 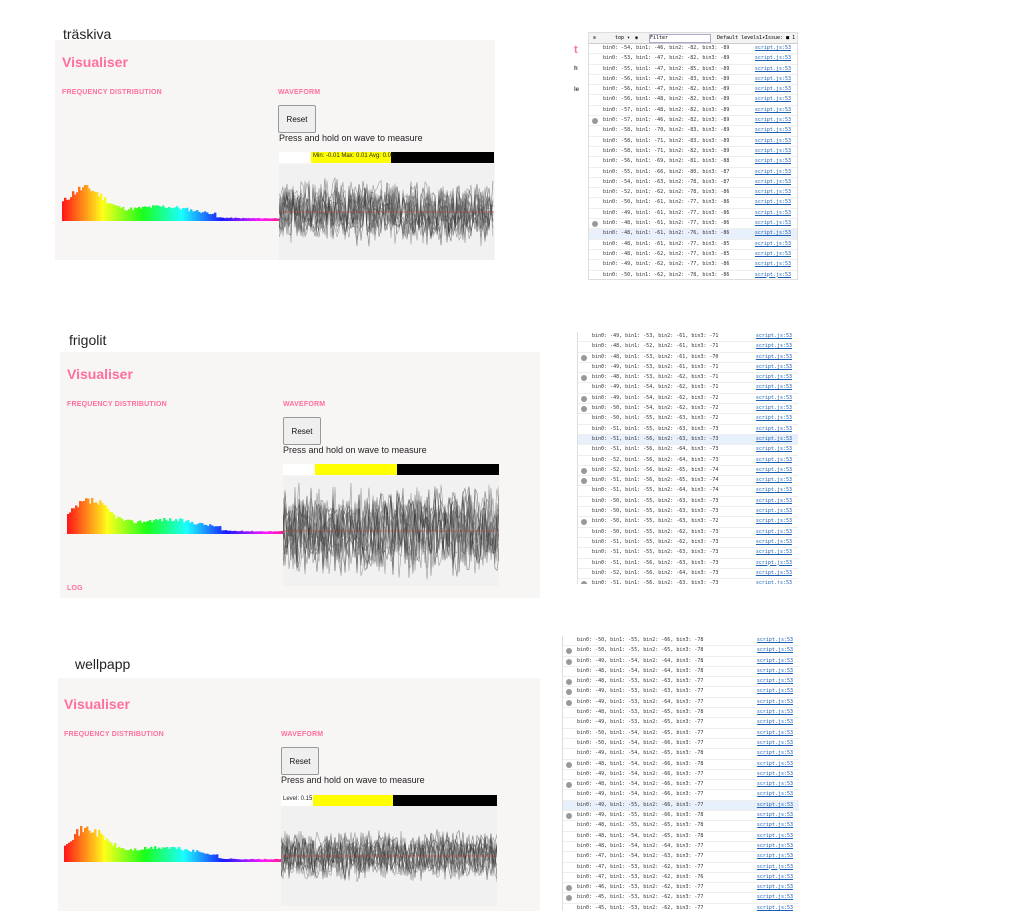 What do you see at coordinates (777, 38) in the screenshot?
I see `issues-button: 1 Issue: ■ 1` at bounding box center [777, 38].